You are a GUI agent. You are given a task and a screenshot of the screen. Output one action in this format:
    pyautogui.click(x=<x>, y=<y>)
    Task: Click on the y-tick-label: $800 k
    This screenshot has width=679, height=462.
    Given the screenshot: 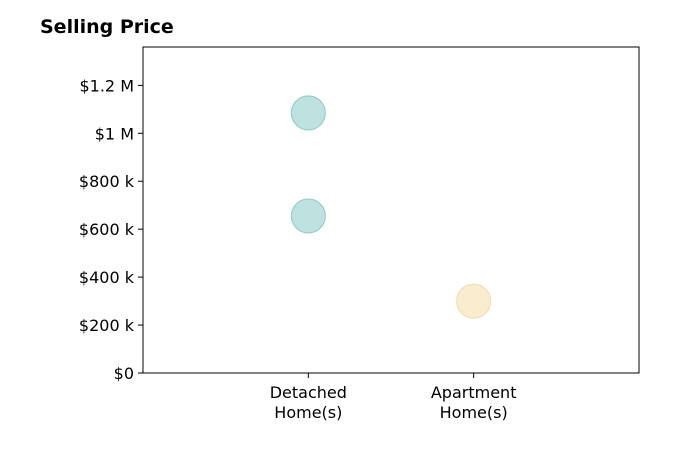 What is the action you would take?
    pyautogui.click(x=107, y=181)
    